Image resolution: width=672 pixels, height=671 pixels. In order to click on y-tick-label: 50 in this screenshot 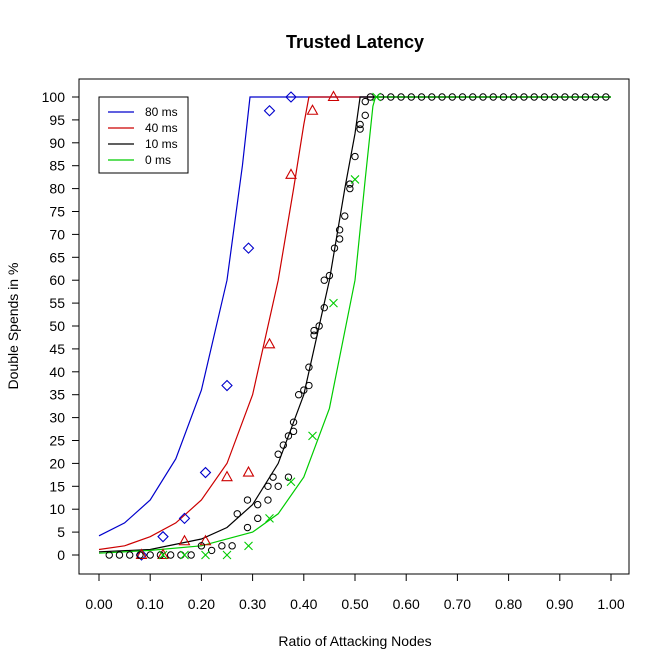, I will do `click(57, 326)`.